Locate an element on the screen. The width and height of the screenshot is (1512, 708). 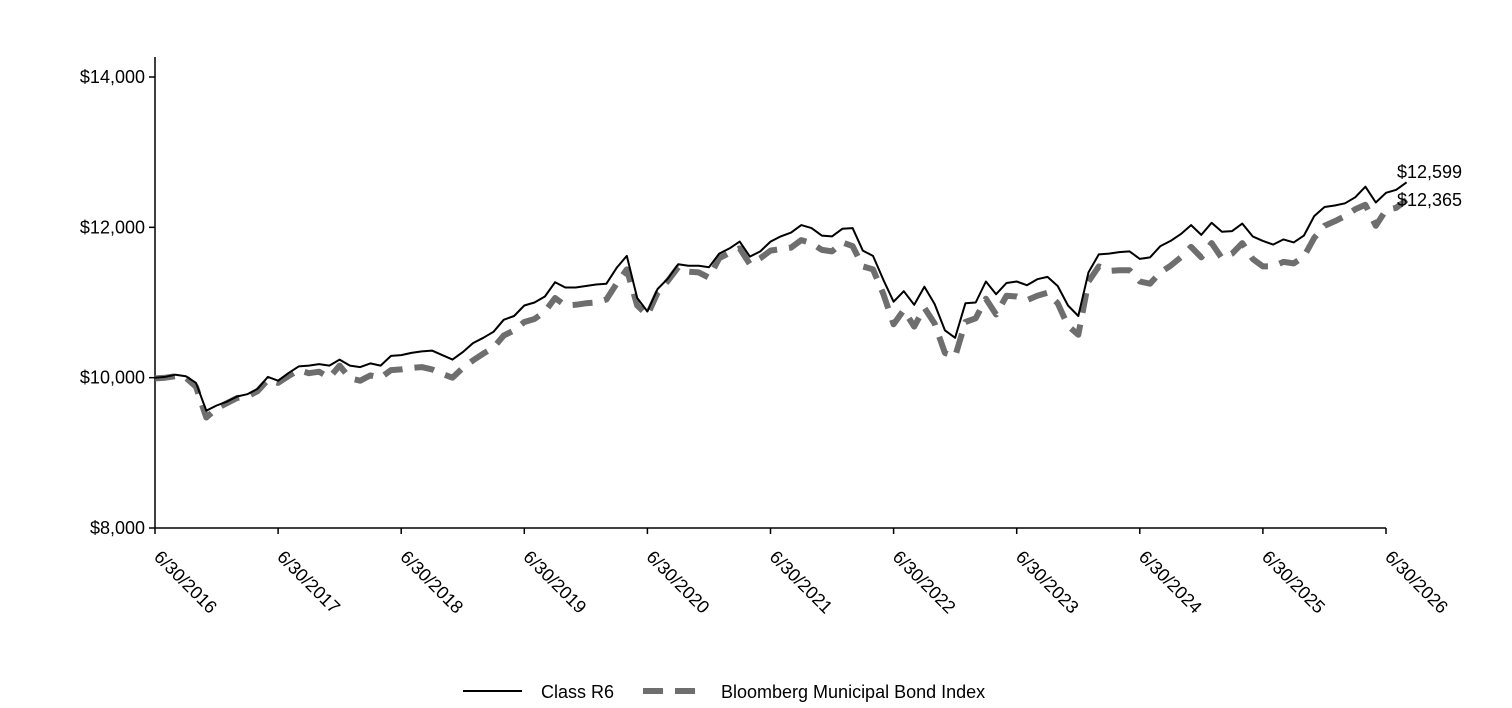
x-tick-label: 6/30/2024 is located at coordinates (1170, 582).